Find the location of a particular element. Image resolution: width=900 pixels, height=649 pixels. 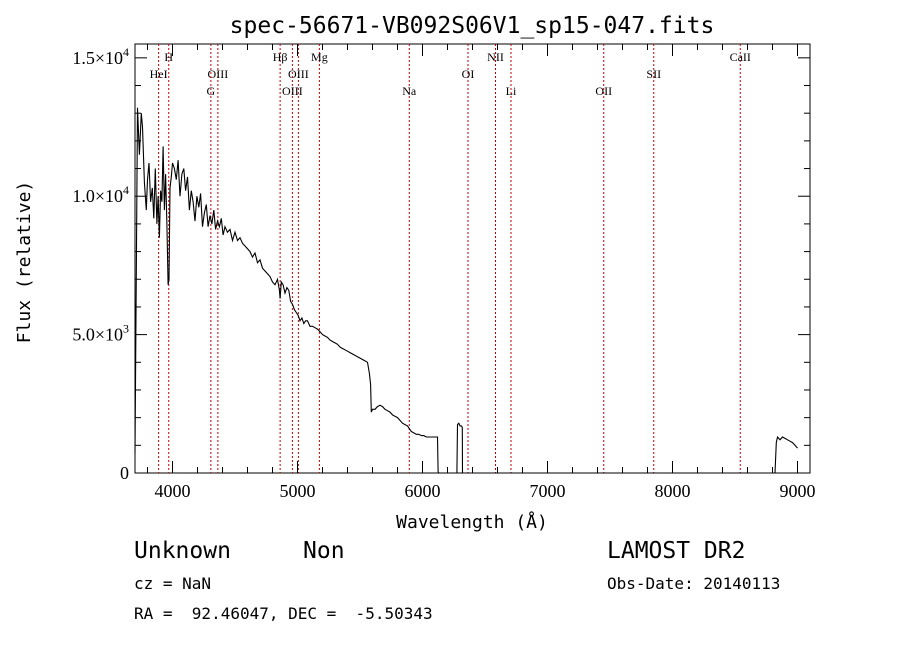

coordinates-text: RA = 92.46047, DEC = -5.50343 is located at coordinates (283, 613).